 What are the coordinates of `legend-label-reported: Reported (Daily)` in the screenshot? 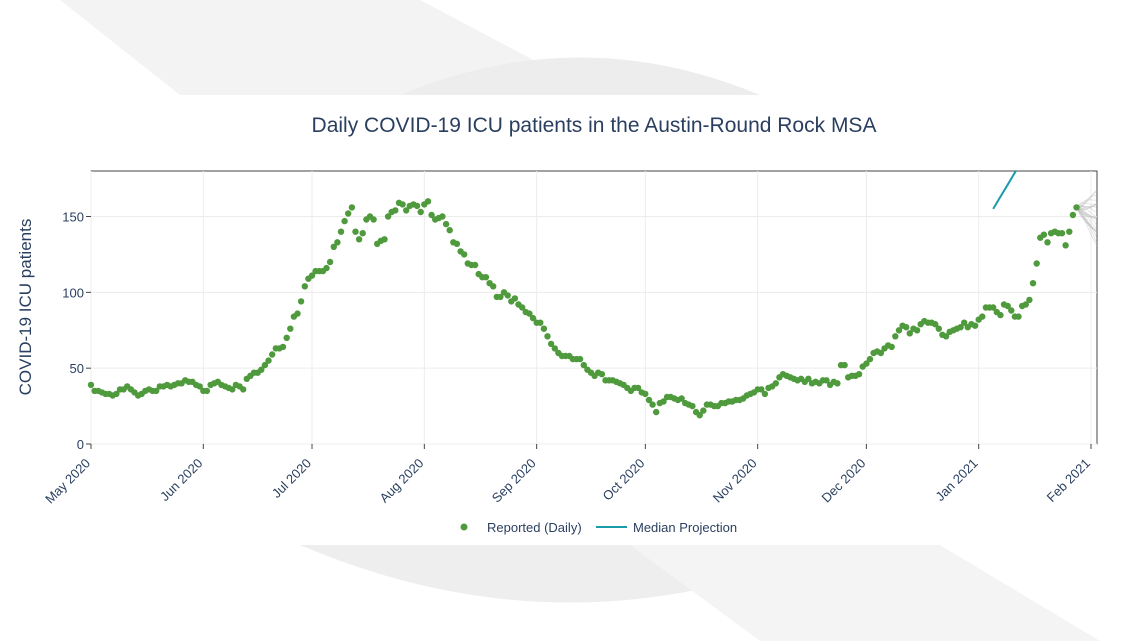 It's located at (534, 527).